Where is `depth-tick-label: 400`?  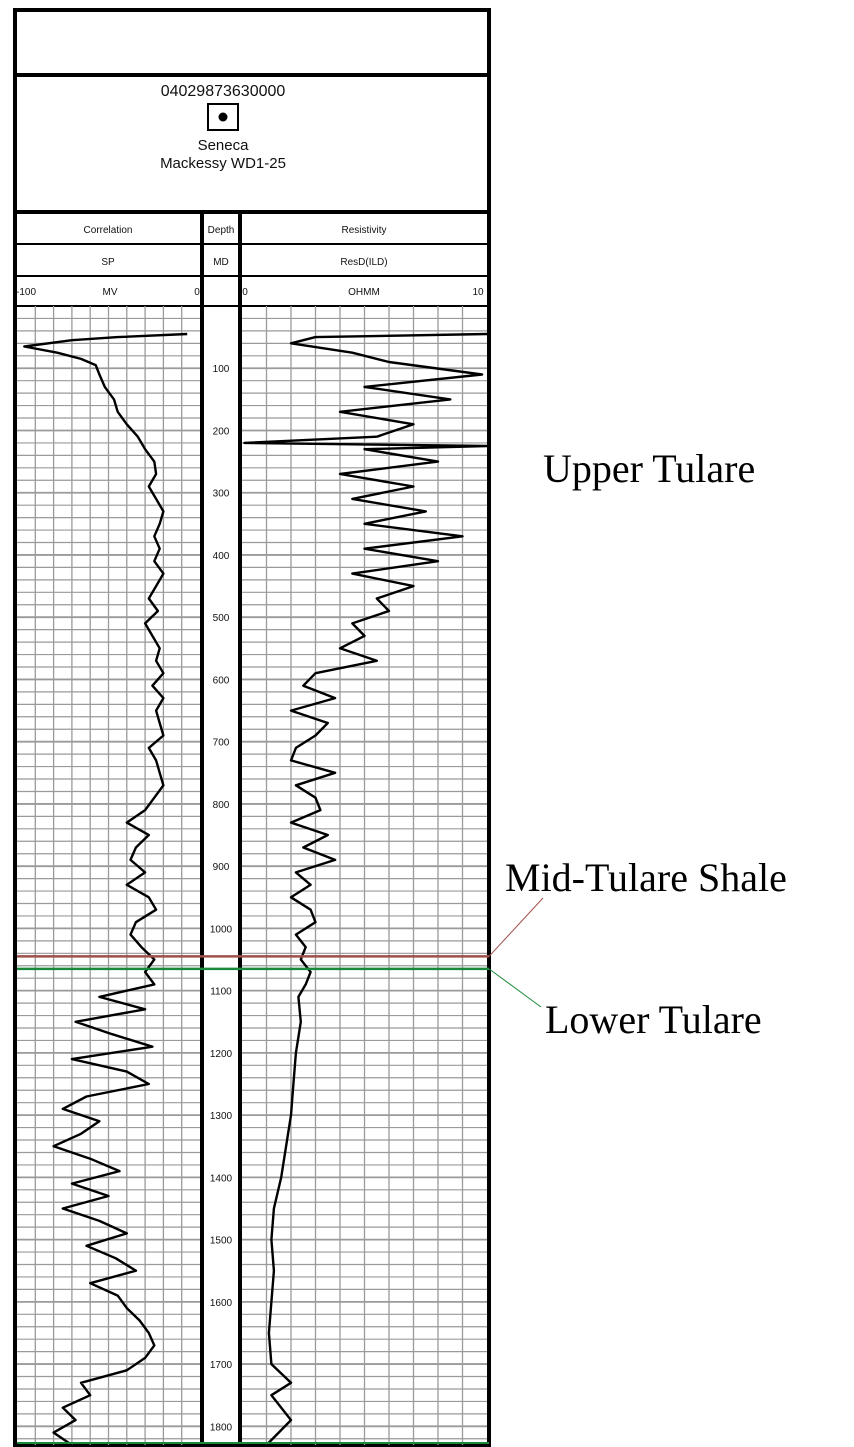
depth-tick-label: 400 is located at coordinates (221, 556).